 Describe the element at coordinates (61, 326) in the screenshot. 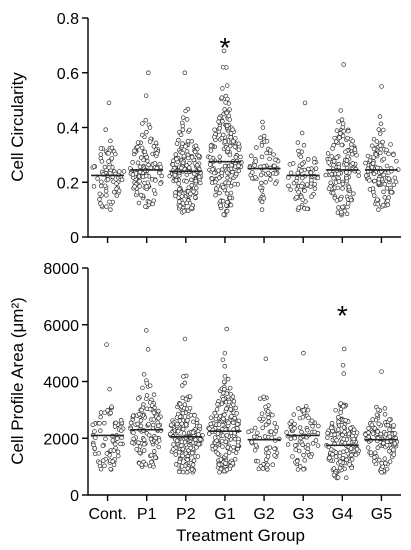

I see `y-tick-label: 6000` at that location.